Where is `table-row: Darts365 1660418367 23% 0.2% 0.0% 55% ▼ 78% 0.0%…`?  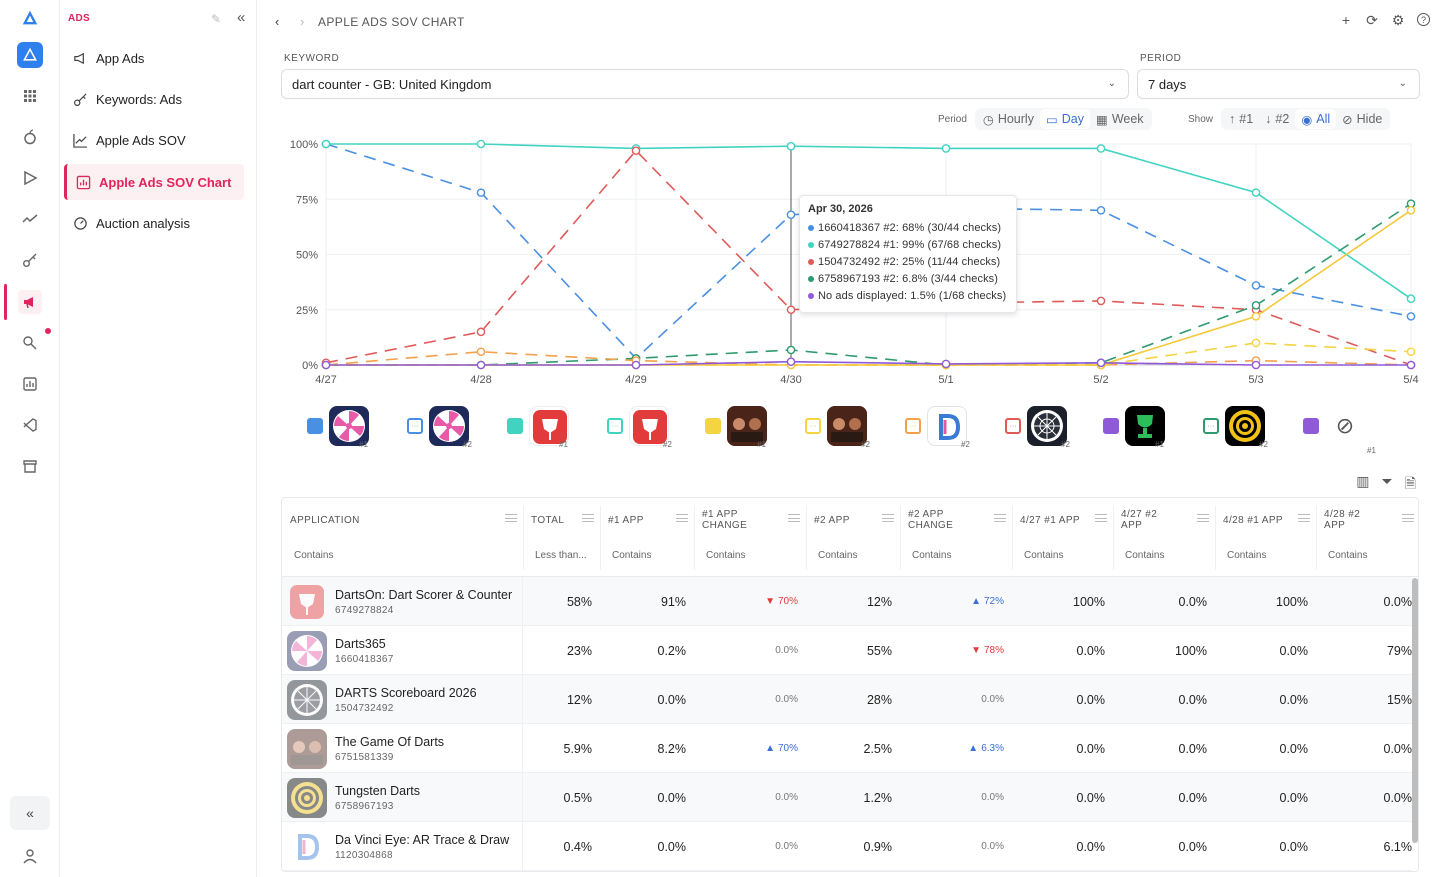 table-row: Darts365 1660418367 23% 0.2% 0.0% 55% ▼ 78% 0.0%… is located at coordinates (847, 650).